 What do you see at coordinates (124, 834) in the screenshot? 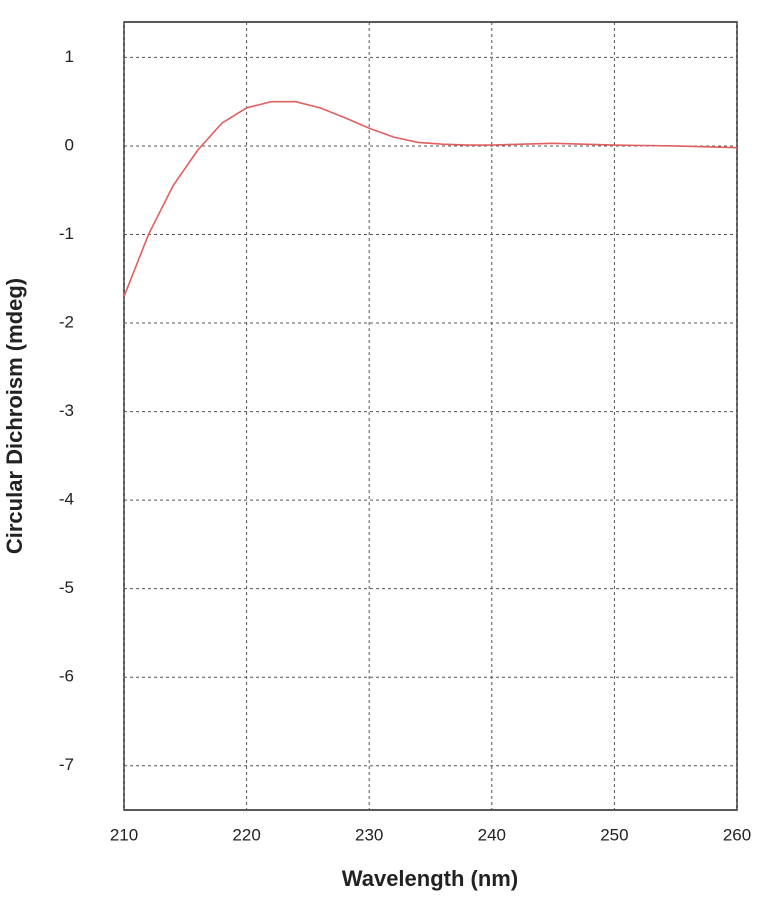
I see `x-tick-label: 210` at bounding box center [124, 834].